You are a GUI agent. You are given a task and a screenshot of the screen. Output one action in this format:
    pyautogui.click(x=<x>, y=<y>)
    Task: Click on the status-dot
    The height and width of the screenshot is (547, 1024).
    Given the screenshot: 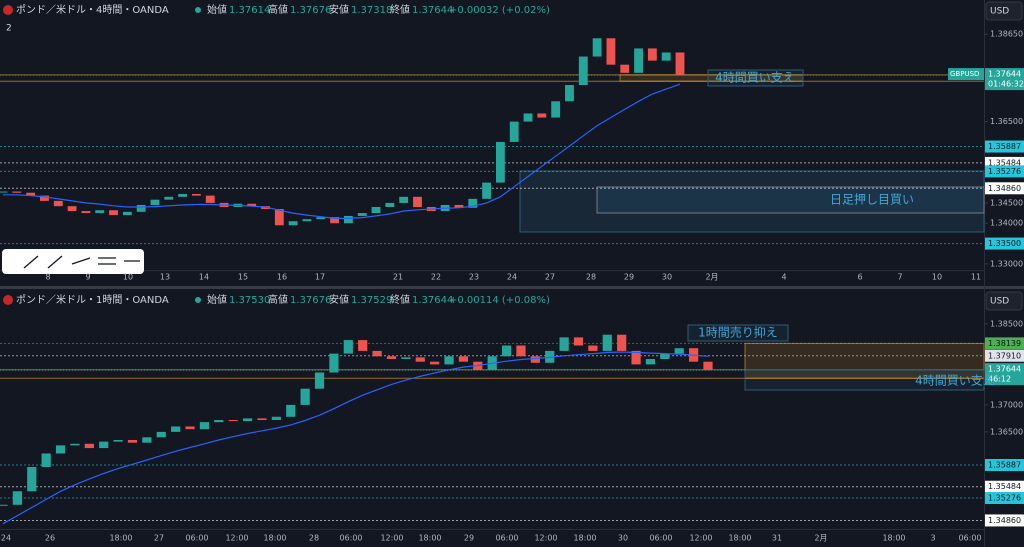 What is the action you would take?
    pyautogui.click(x=198, y=10)
    